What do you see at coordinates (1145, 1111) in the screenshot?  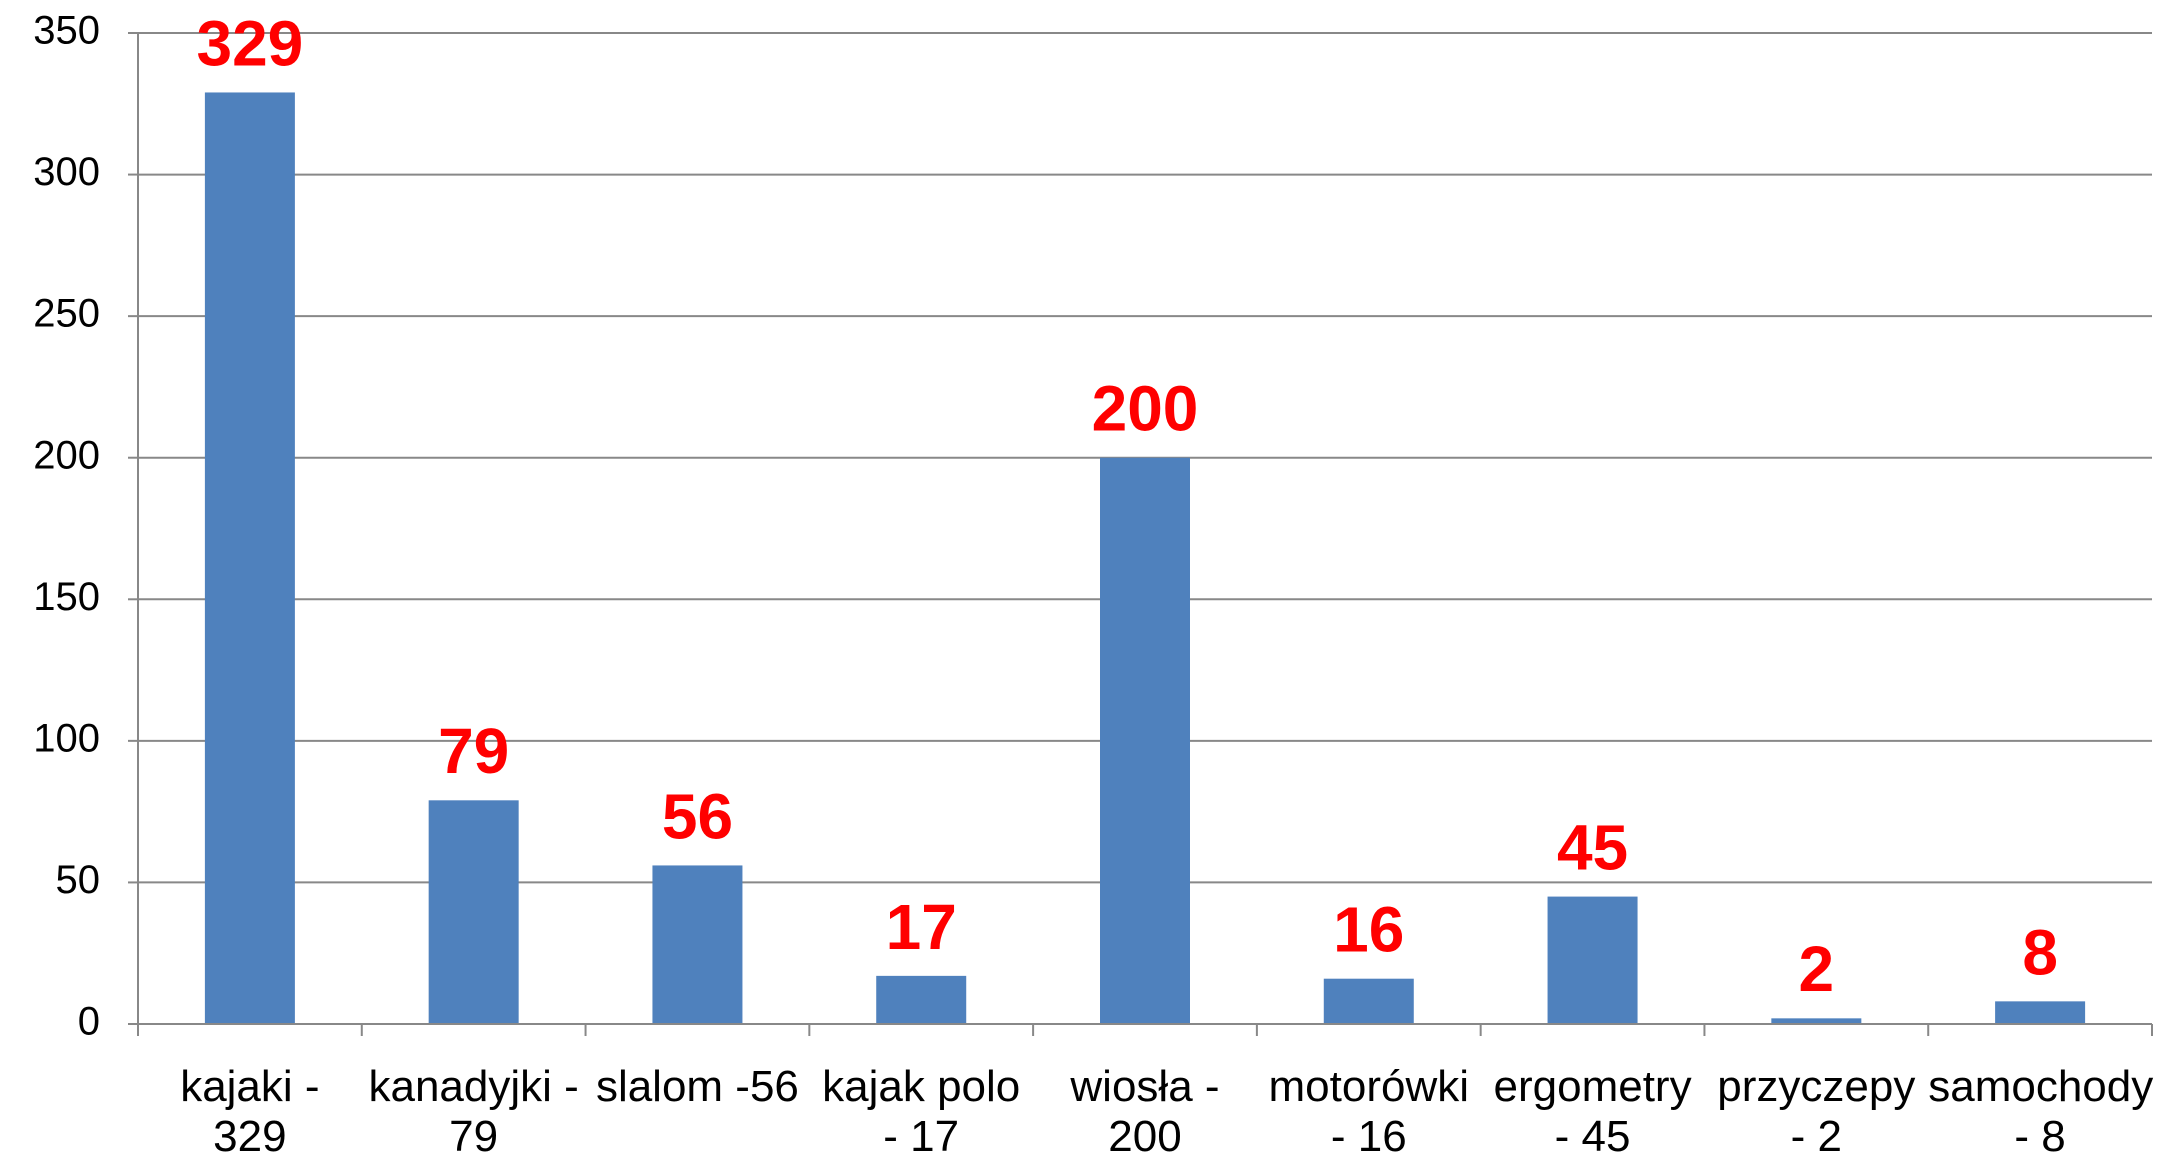 I see `x-tick-label: wiosła - 200` at bounding box center [1145, 1111].